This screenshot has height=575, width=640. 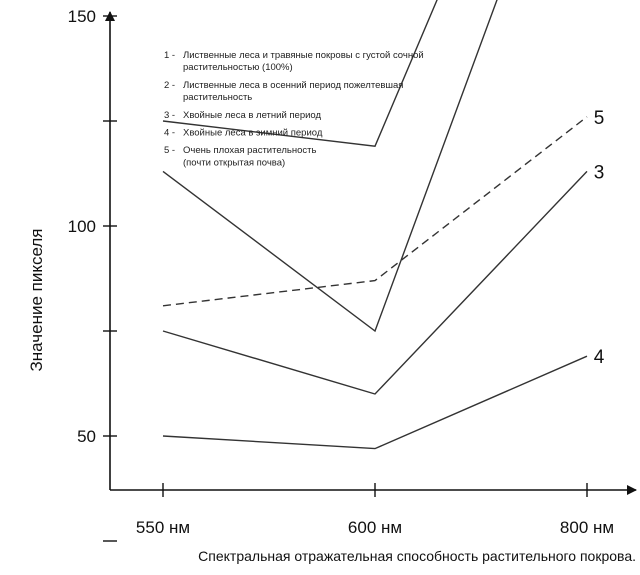 I want to click on x-tick-label: 600 нм, so click(x=375, y=527).